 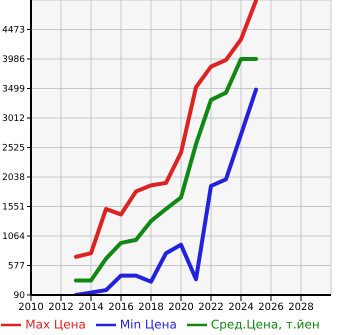 What do you see at coordinates (148, 324) in the screenshot?
I see `legend-label: Min Цена` at bounding box center [148, 324].